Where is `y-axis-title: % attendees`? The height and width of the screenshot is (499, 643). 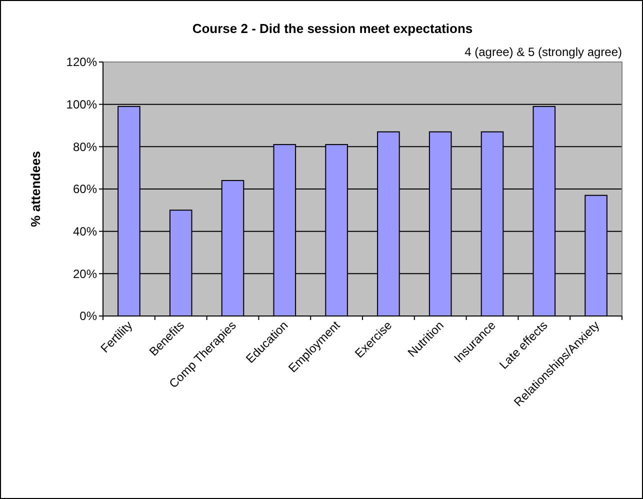 y-axis-title: % attendees is located at coordinates (35, 189).